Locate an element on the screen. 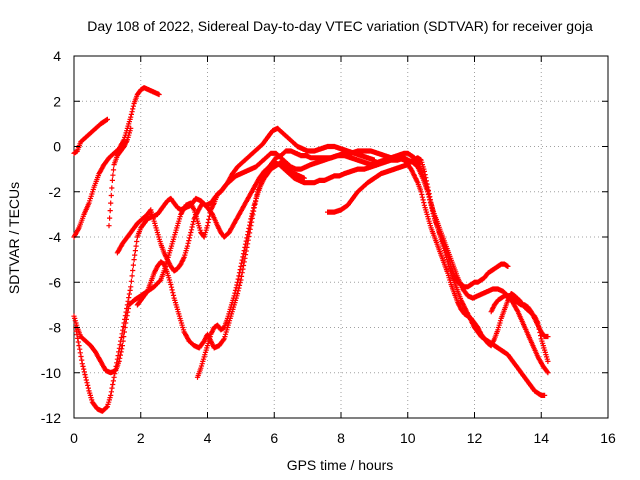  y-tick-label: -8 is located at coordinates (55, 328).